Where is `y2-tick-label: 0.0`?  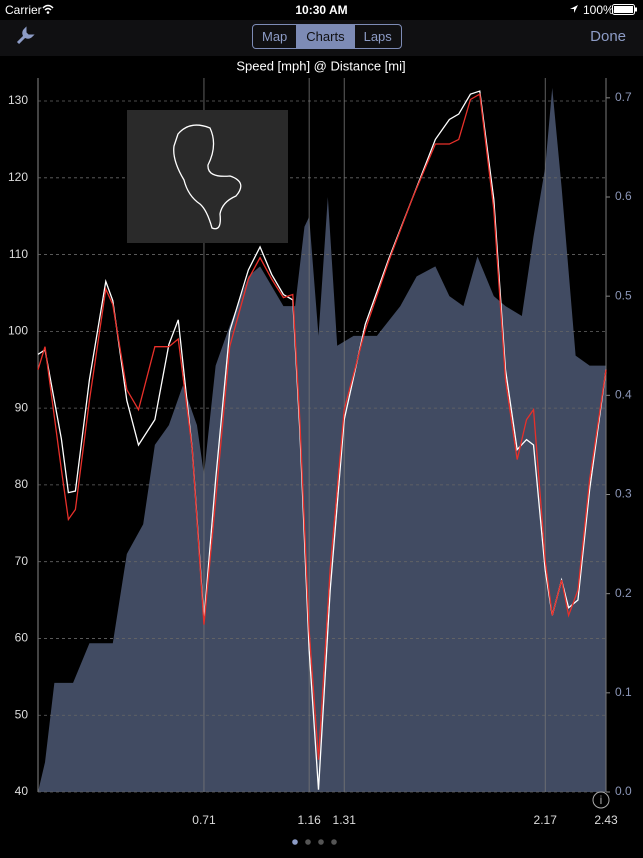
y2-tick-label: 0.0 is located at coordinates (623, 791).